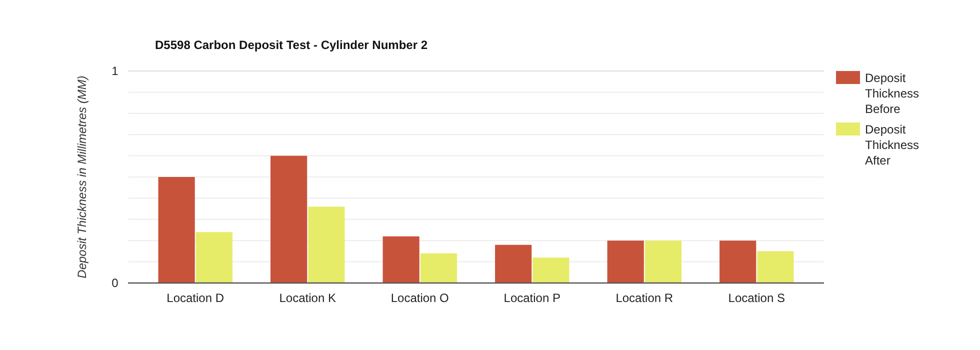 This screenshot has width=980, height=350. What do you see at coordinates (892, 145) in the screenshot?
I see `legend-label: Deposit Thickness After` at bounding box center [892, 145].